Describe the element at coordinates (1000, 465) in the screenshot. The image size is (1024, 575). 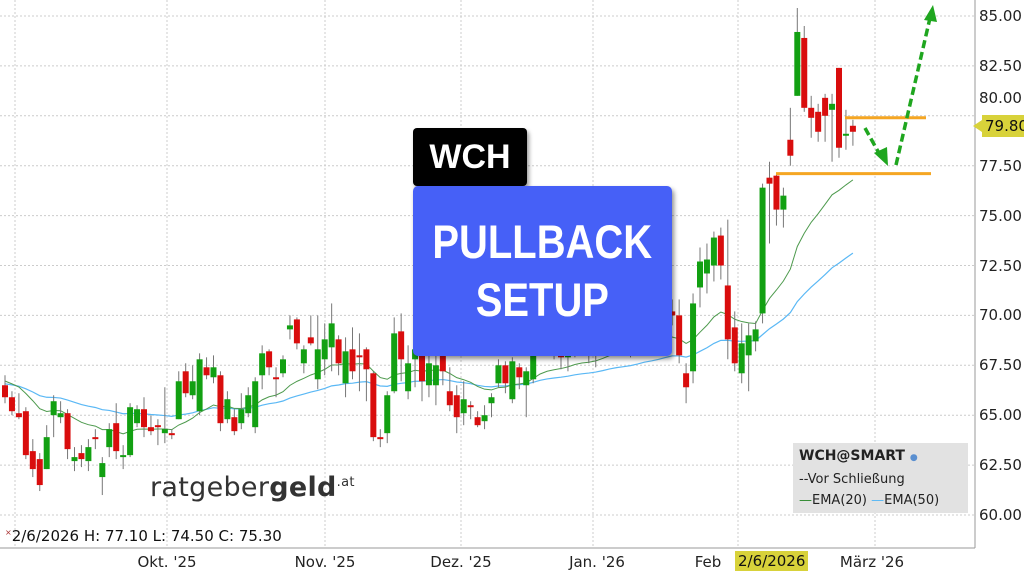
I see `y-tick-label: 62.50` at that location.